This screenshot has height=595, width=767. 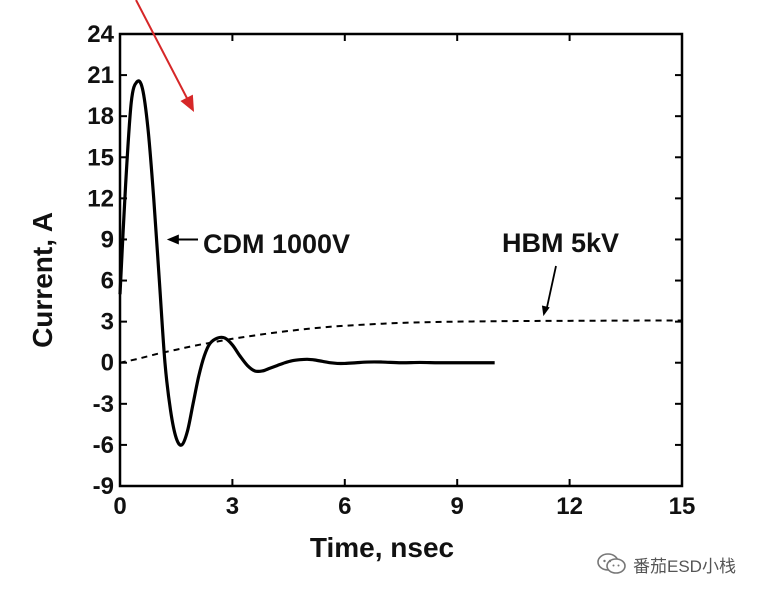 What do you see at coordinates (107, 239) in the screenshot?
I see `y-tick-label: 9` at bounding box center [107, 239].